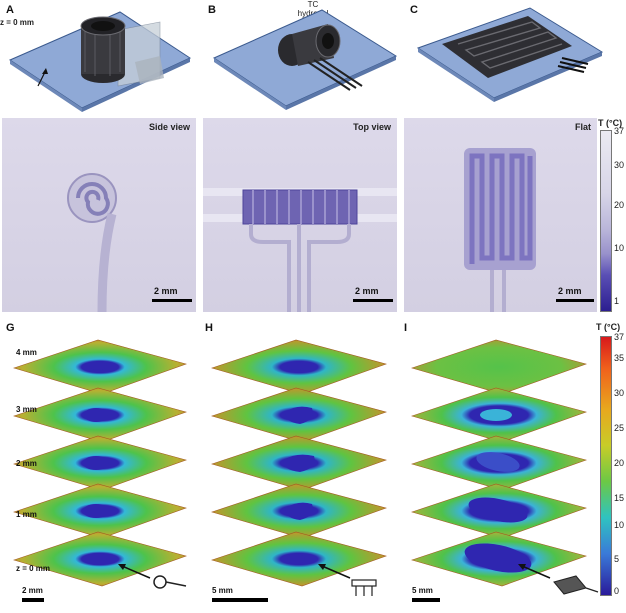 The image size is (626, 613). I want to click on scalebar-g, so click(33, 600).